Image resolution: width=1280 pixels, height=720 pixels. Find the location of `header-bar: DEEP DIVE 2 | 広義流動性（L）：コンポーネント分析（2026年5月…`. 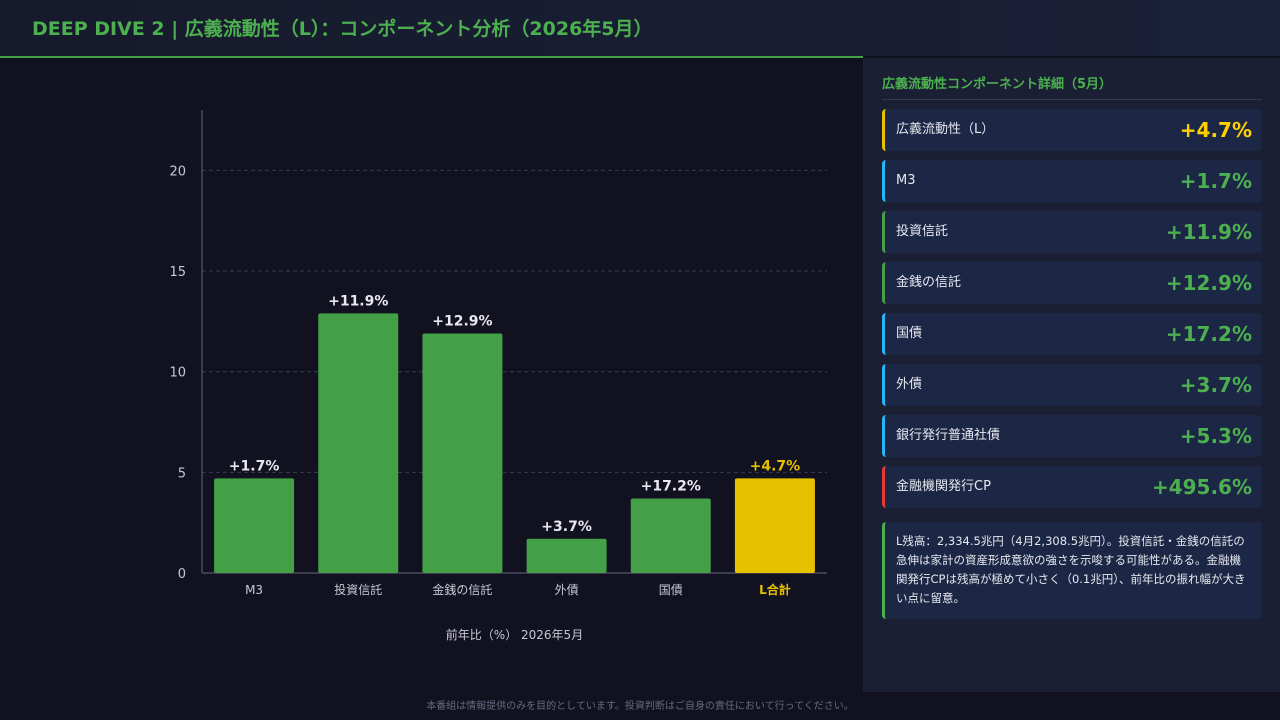

header-bar: DEEP DIVE 2 | 広義流動性（L）：コンポーネント分析（2026年5月… is located at coordinates (640, 28).